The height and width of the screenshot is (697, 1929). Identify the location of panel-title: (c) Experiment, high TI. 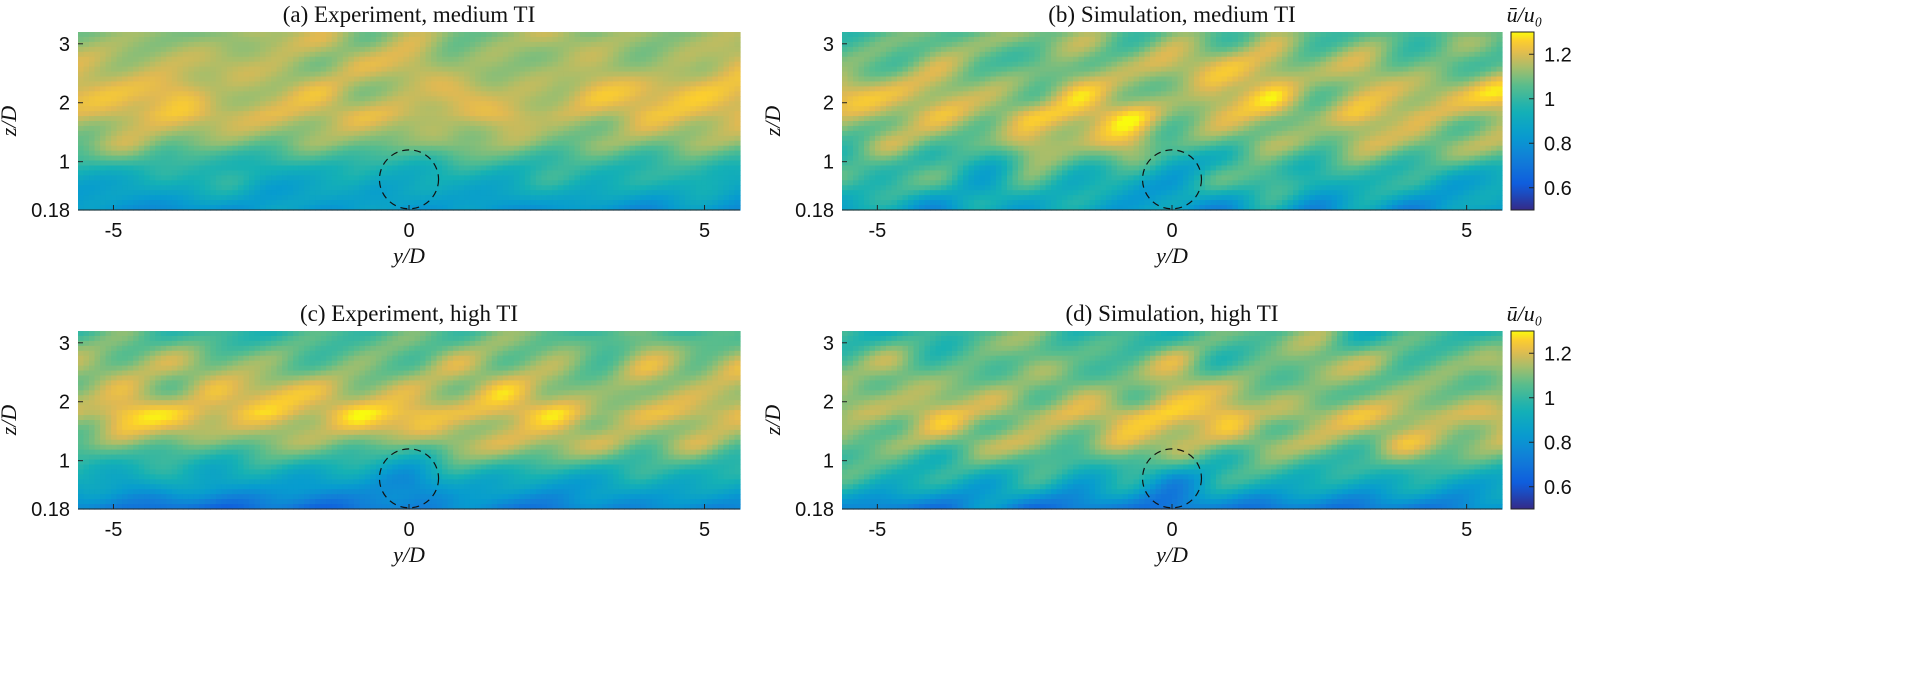
(409, 313).